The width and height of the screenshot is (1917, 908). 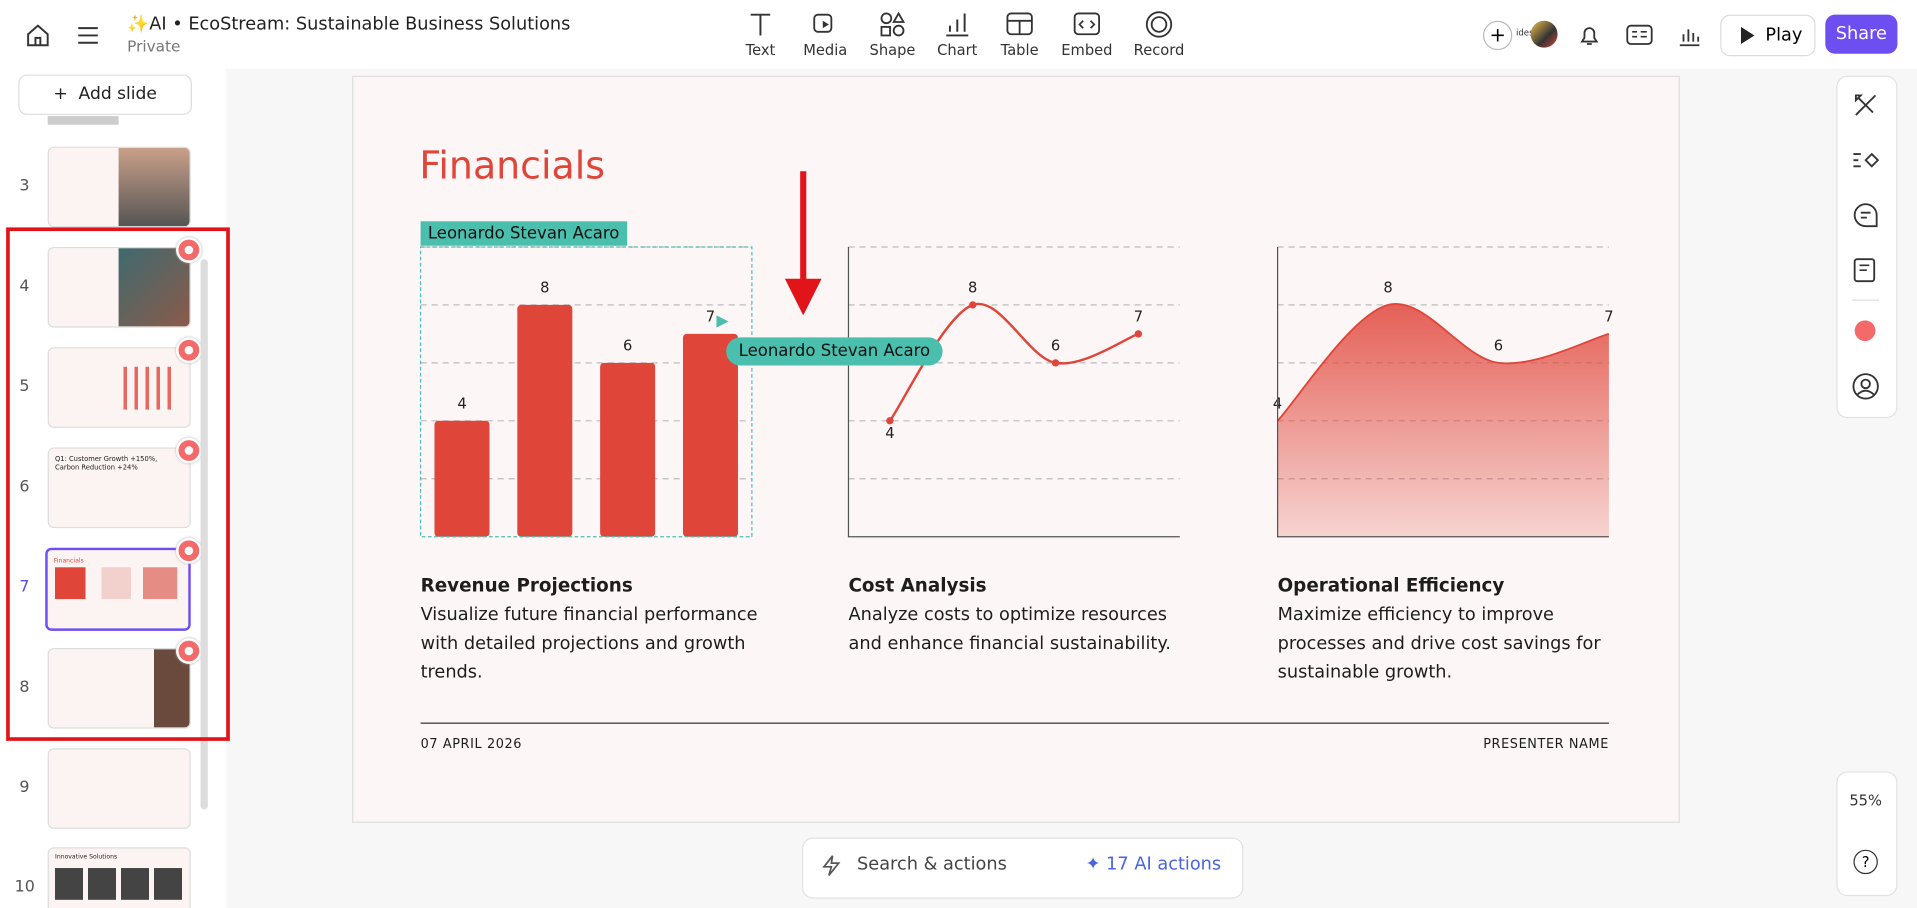 I want to click on highlight-box, so click(x=118, y=484).